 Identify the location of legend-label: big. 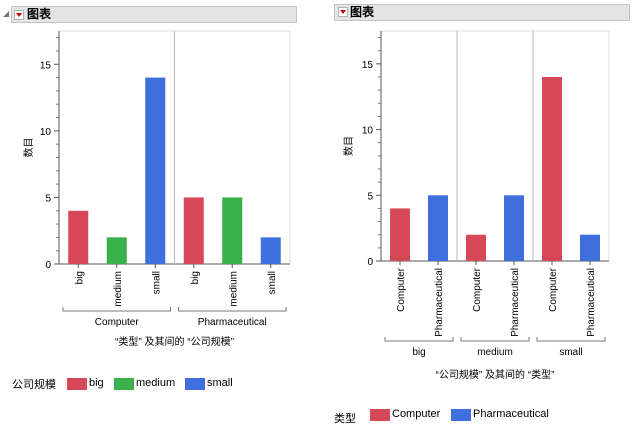
(96, 383).